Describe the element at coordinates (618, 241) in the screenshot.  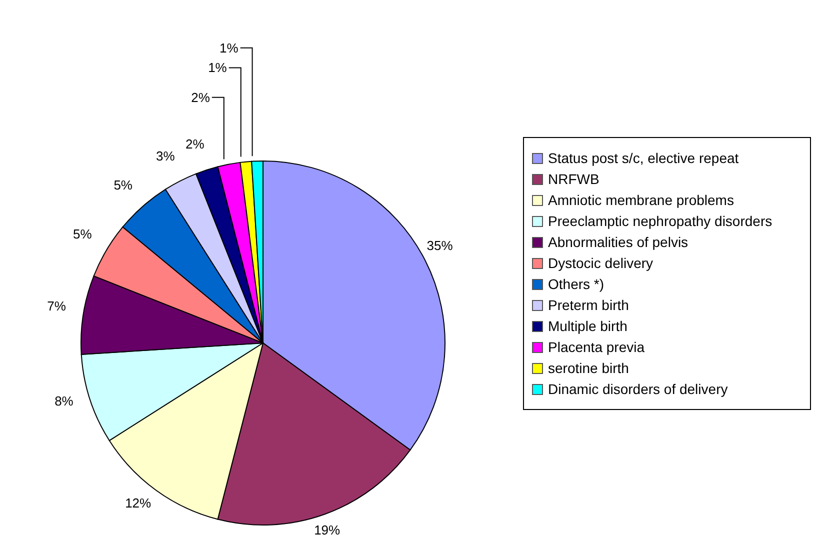
I see `legend-label: Abnormalities of pelvis` at that location.